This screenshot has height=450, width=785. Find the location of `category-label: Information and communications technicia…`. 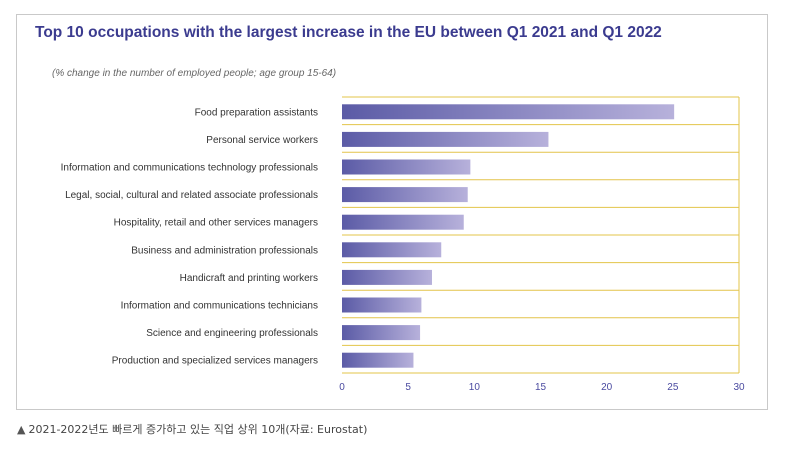

category-label: Information and communications technicia… is located at coordinates (219, 306).